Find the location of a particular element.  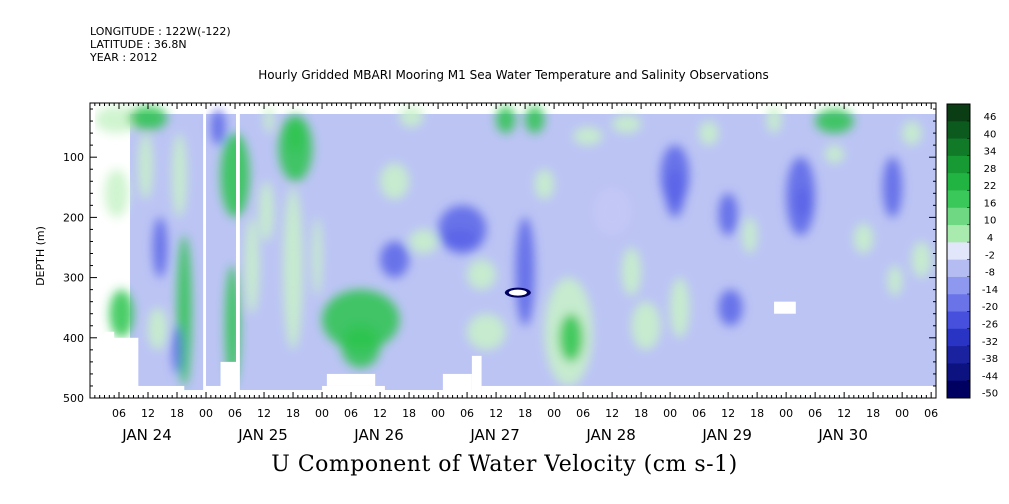

y-tick-label: 100 is located at coordinates (73, 157).